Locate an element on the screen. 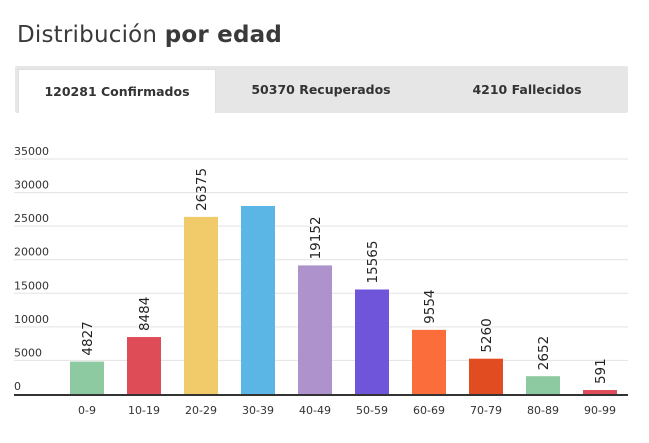  chart-title-bold: por edad is located at coordinates (223, 35).